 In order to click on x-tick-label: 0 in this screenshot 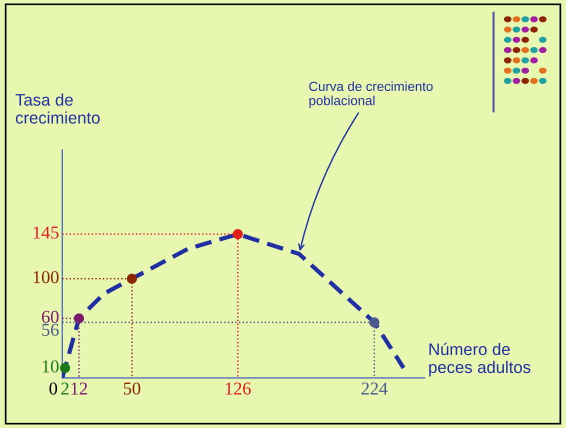, I will do `click(53, 388)`.